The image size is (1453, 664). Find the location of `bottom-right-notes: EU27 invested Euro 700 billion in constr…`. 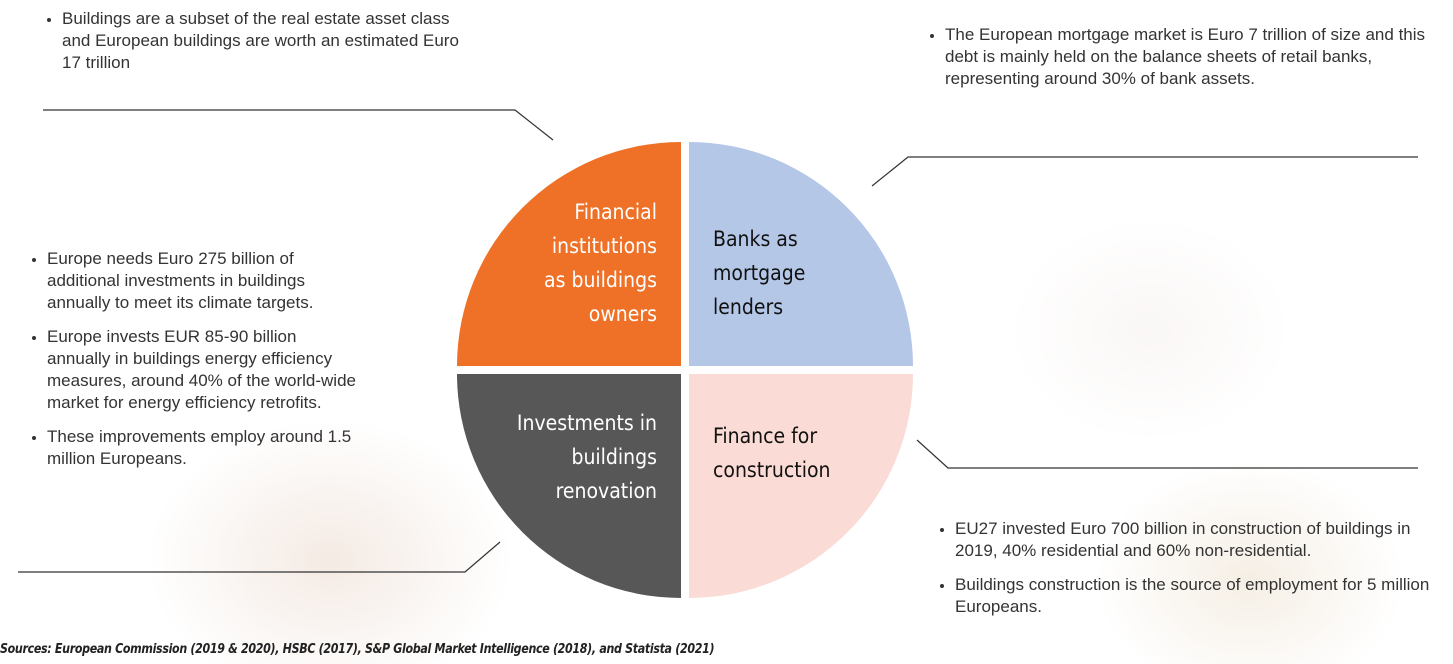

bottom-right-notes: EU27 invested Euro 700 billion in constr… is located at coordinates (1188, 574).